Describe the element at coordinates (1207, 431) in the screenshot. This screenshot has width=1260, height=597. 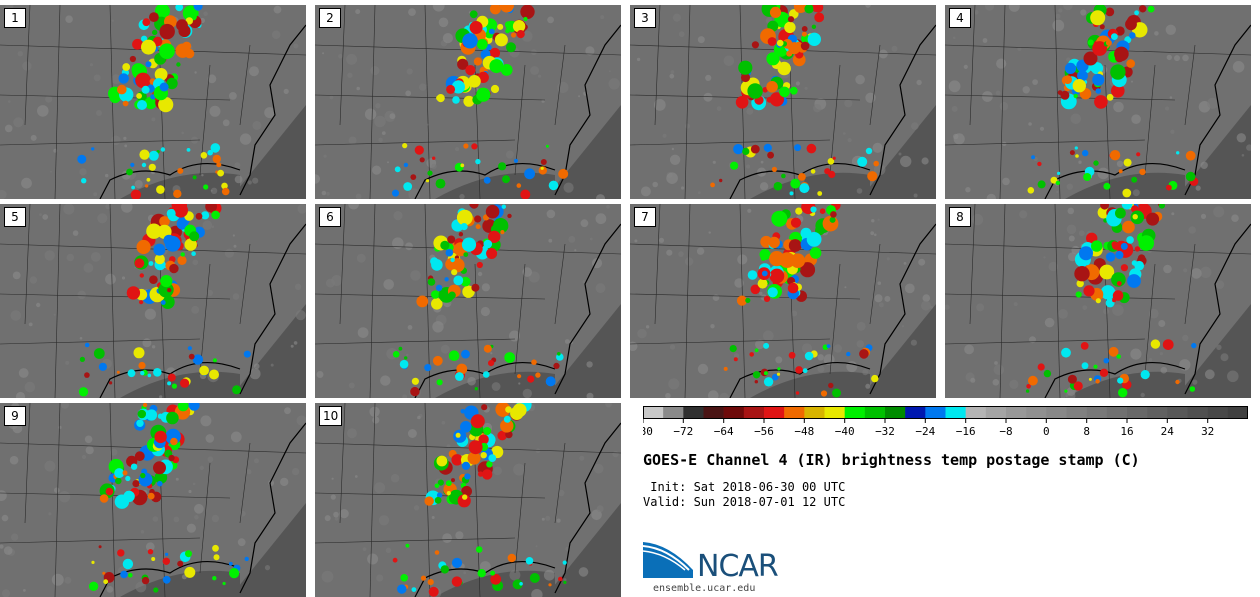
I see `colorbar-tick-label: 32` at that location.